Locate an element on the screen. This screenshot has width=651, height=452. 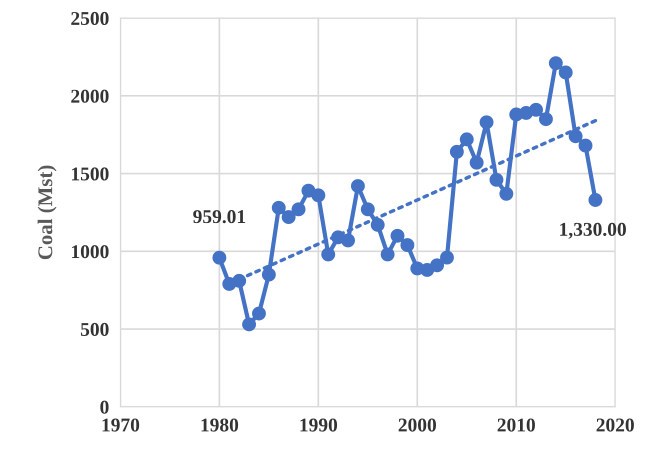
y-tick-label: 500 is located at coordinates (94, 329).